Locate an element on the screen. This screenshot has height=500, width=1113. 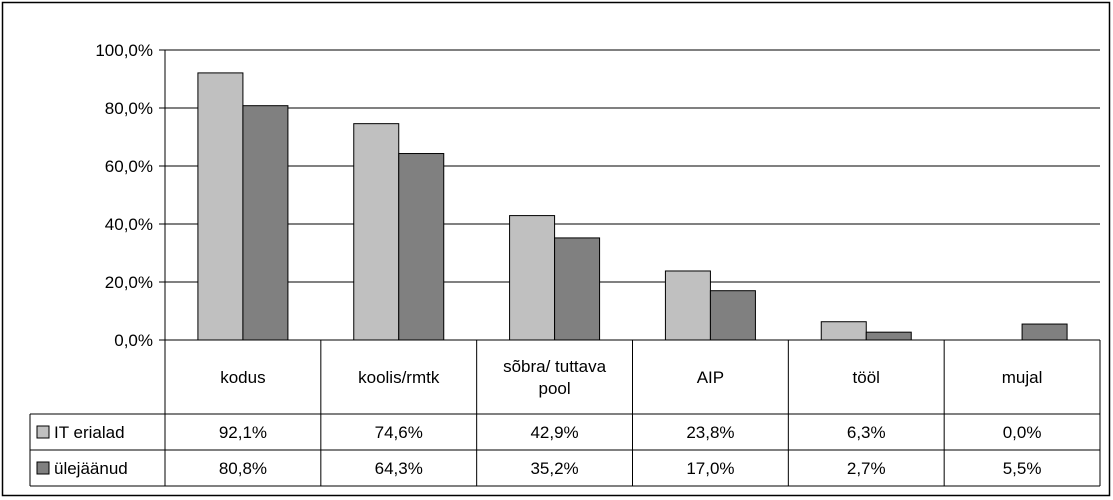
y-tick-label: 20,0% is located at coordinates (129, 282).